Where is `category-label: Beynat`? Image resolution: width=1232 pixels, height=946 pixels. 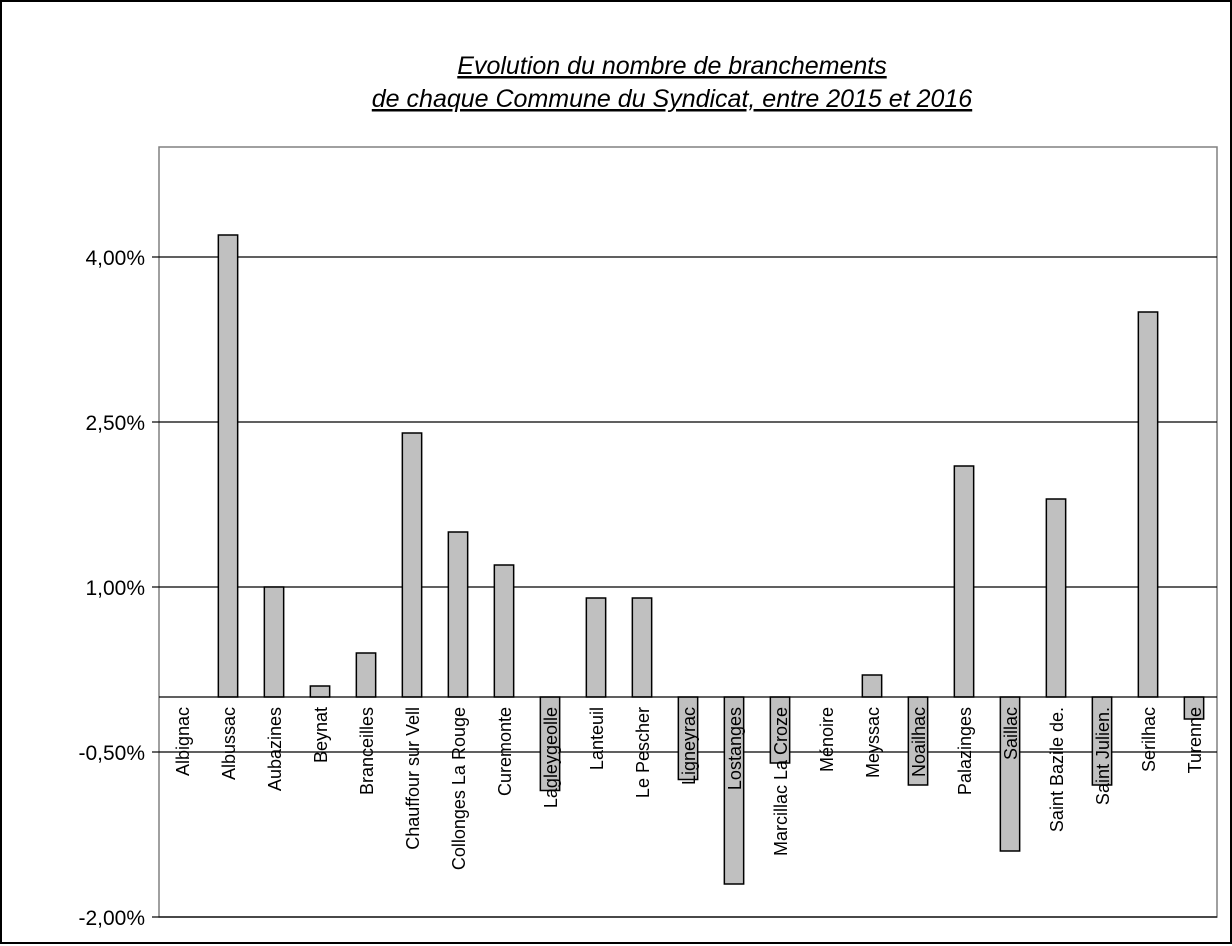 category-label: Beynat is located at coordinates (321, 735).